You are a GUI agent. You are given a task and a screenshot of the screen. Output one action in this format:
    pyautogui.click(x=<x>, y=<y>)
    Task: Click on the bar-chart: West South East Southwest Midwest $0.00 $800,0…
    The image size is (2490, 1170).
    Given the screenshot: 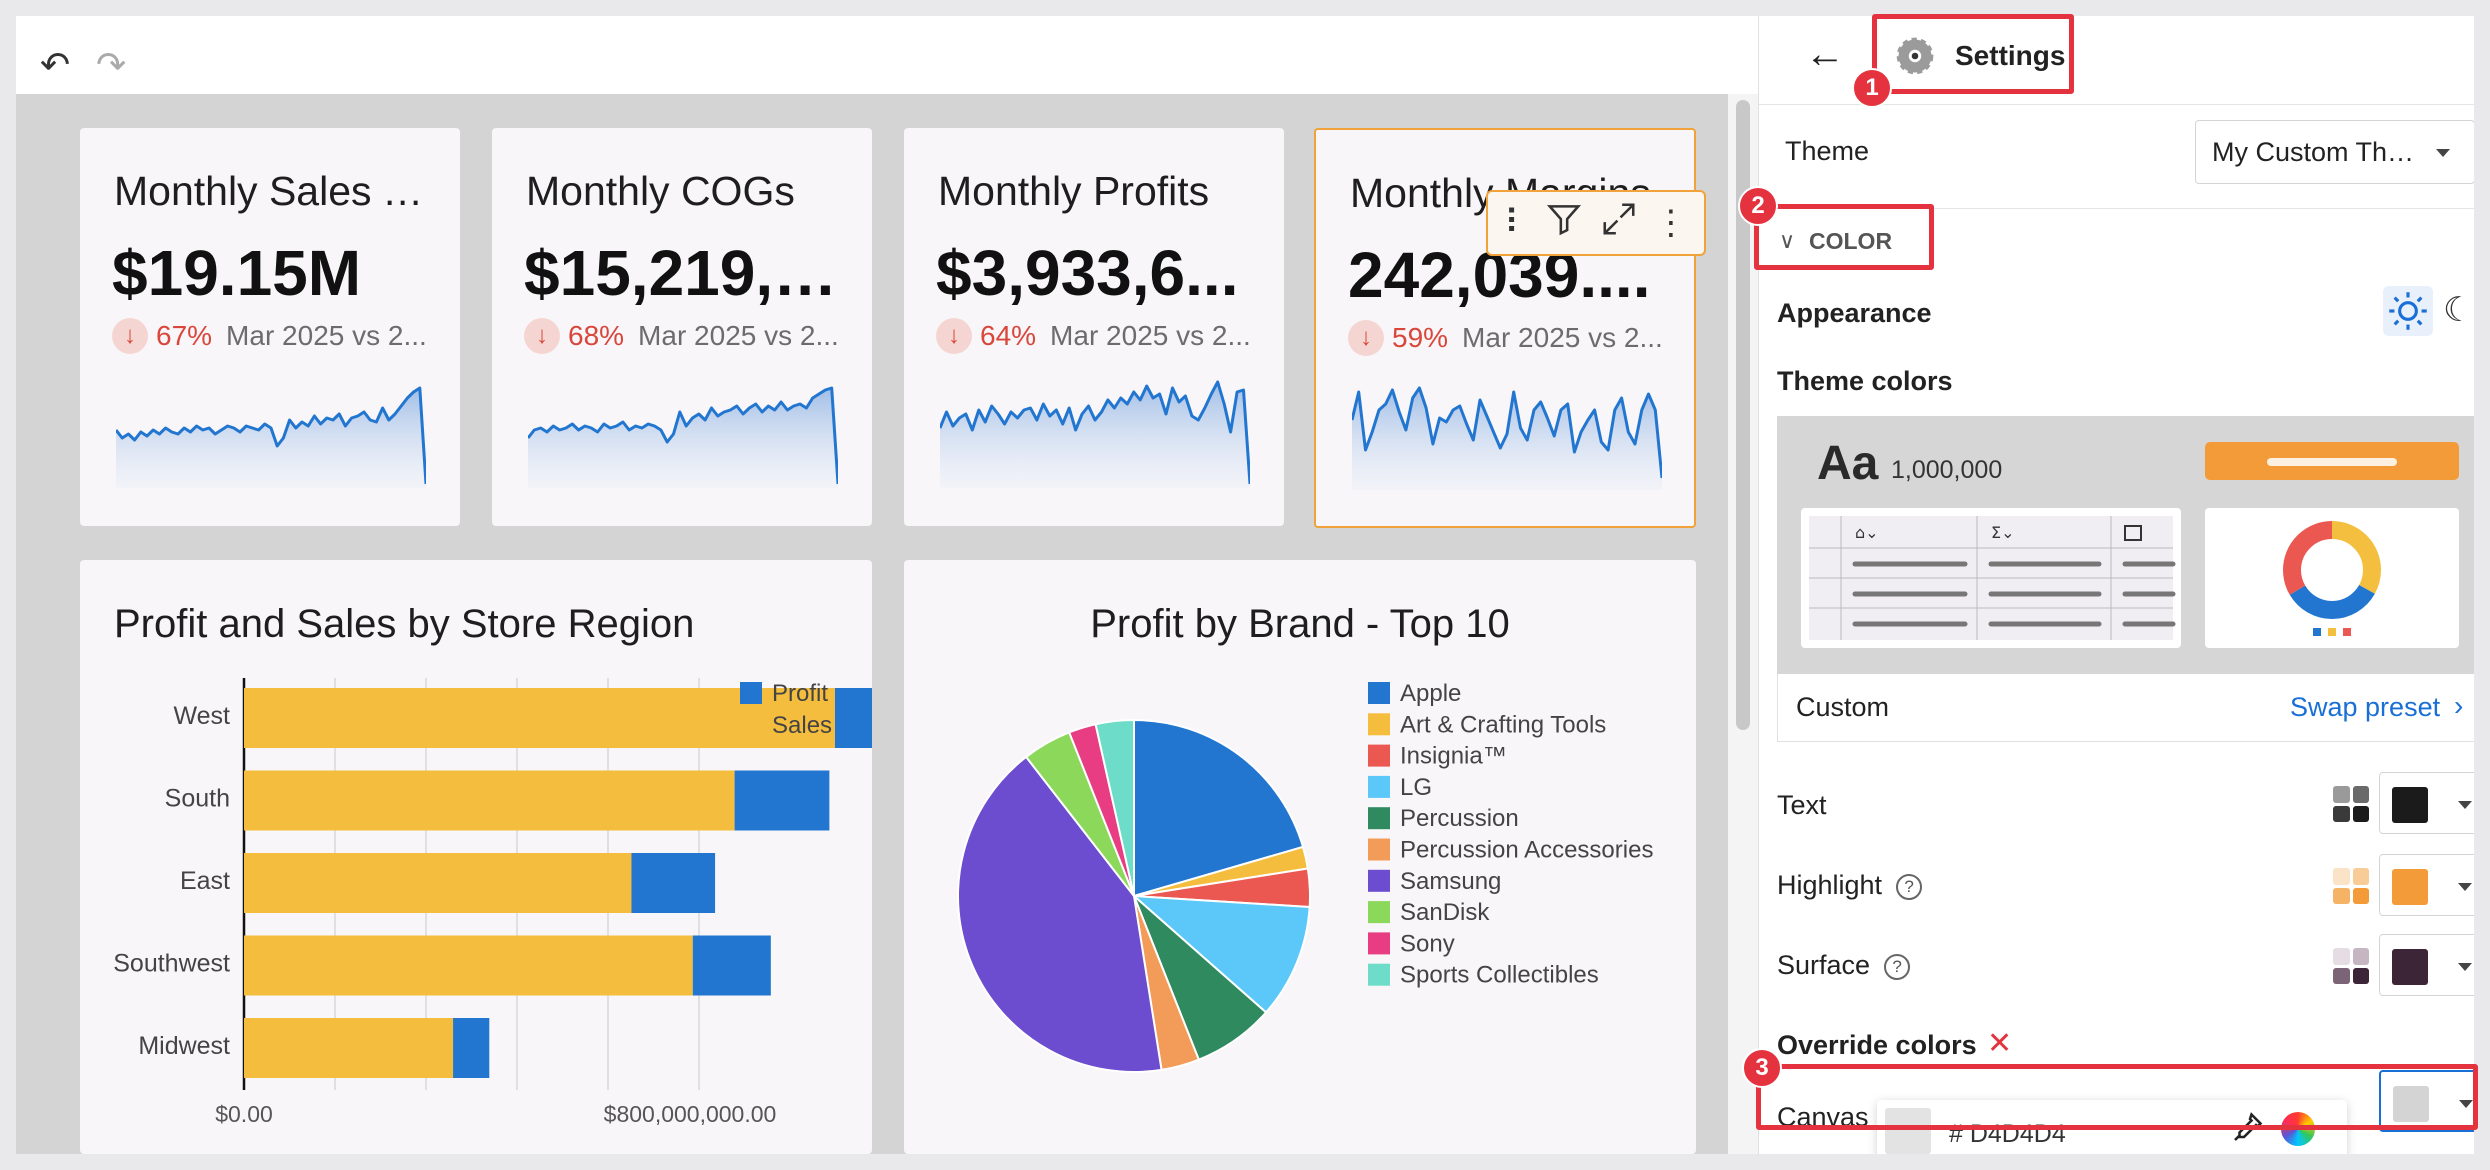 What is the action you would take?
    pyautogui.click(x=492, y=902)
    